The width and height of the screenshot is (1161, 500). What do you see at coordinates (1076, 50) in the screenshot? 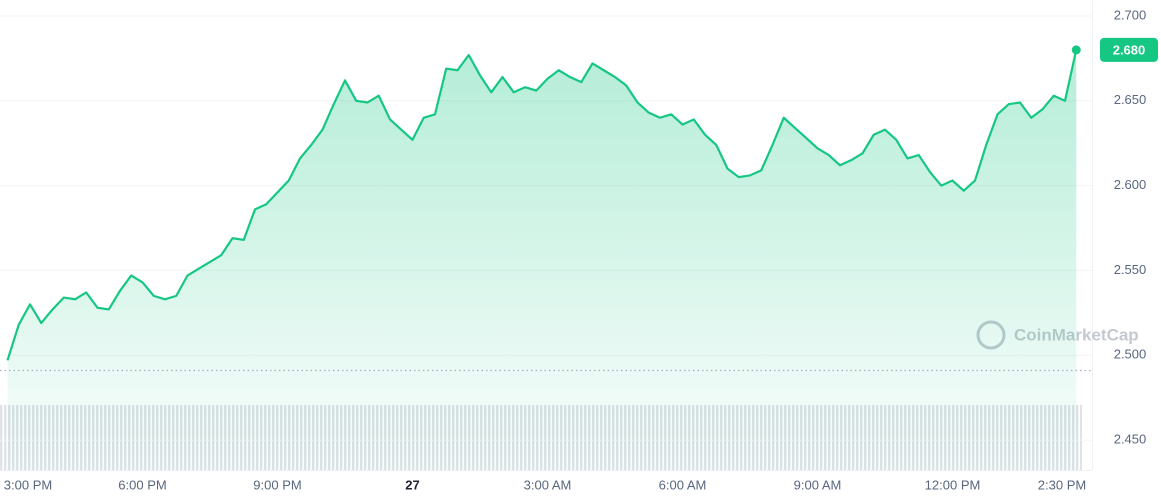
I see `last-point` at bounding box center [1076, 50].